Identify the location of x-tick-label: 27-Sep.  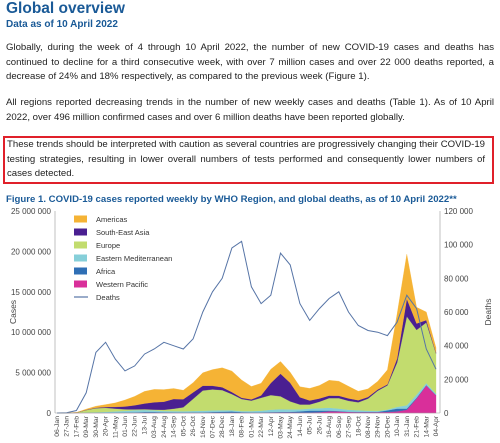
(349, 427).